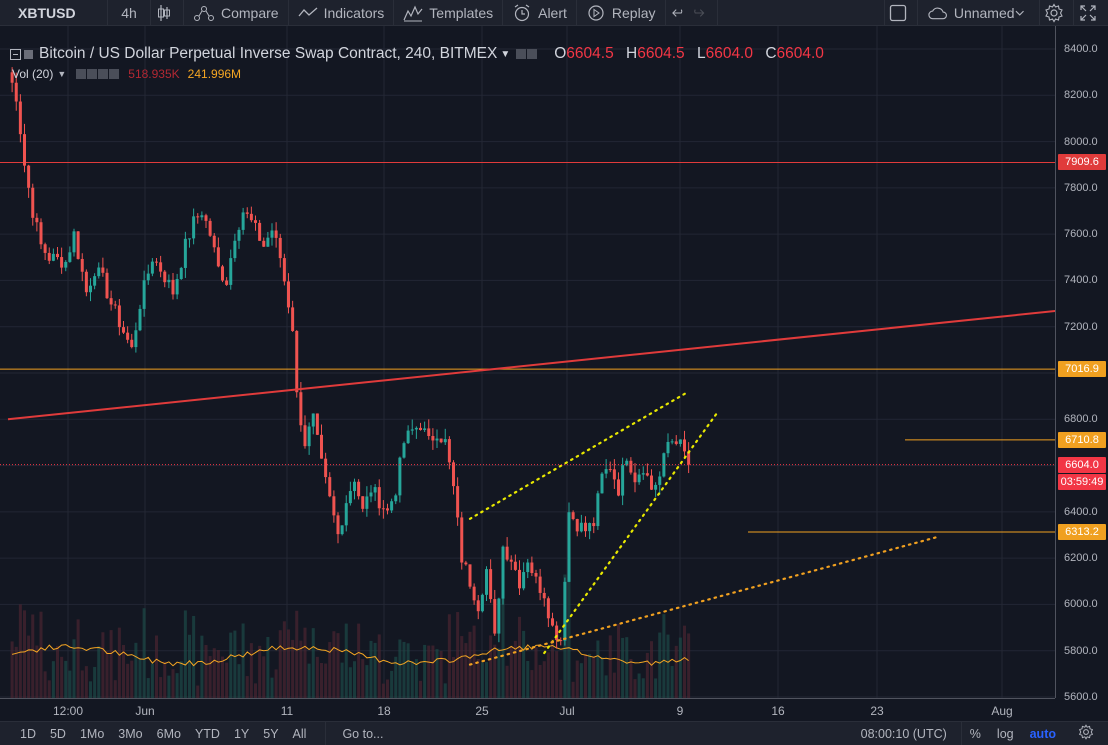  What do you see at coordinates (15, 54) in the screenshot?
I see `collapse-icon` at bounding box center [15, 54].